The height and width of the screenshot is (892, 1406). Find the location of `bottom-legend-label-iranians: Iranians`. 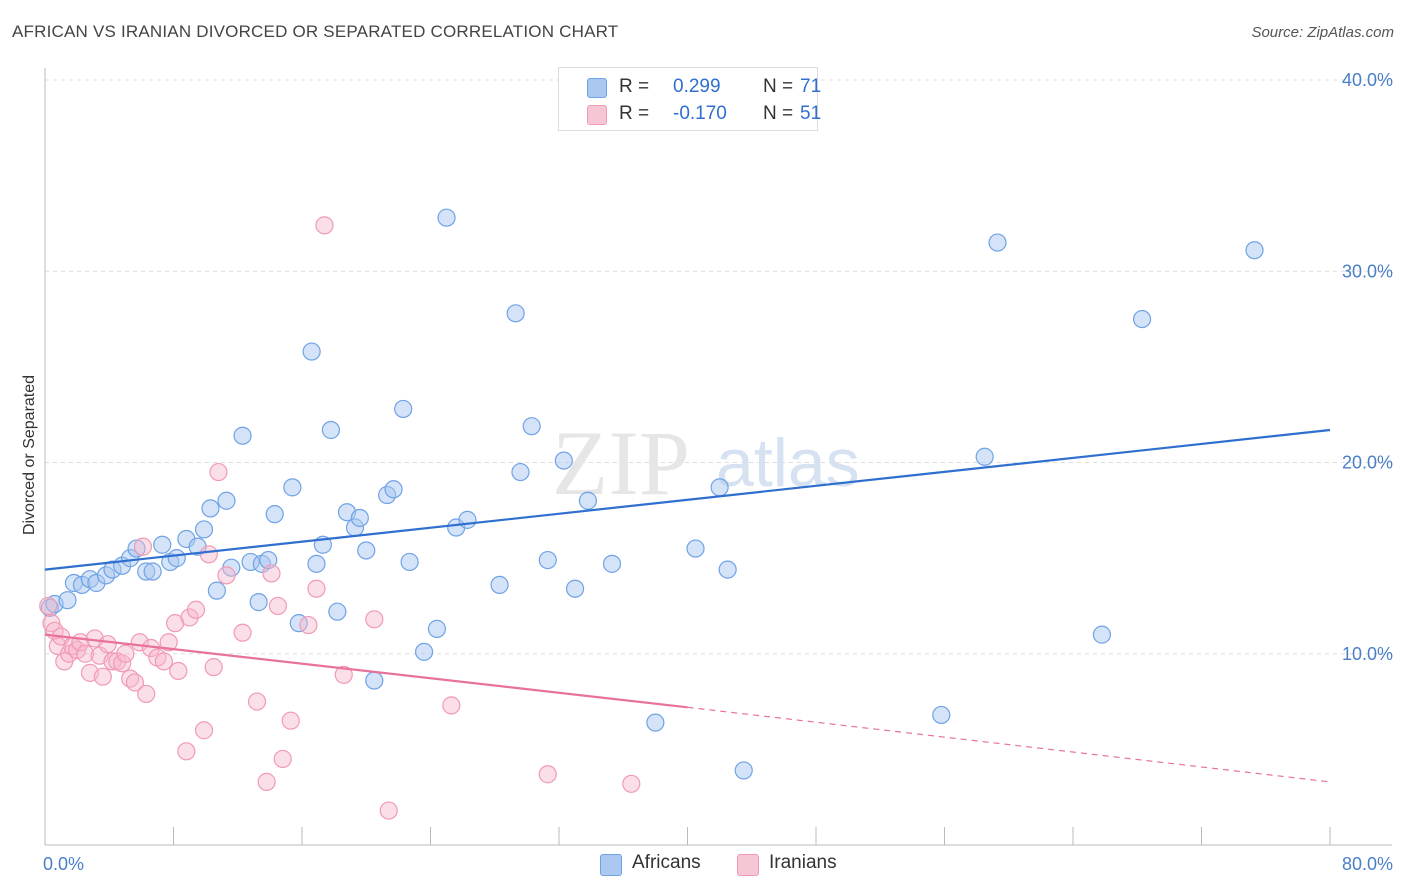

bottom-legend-label-iranians: Iranians is located at coordinates (803, 862).